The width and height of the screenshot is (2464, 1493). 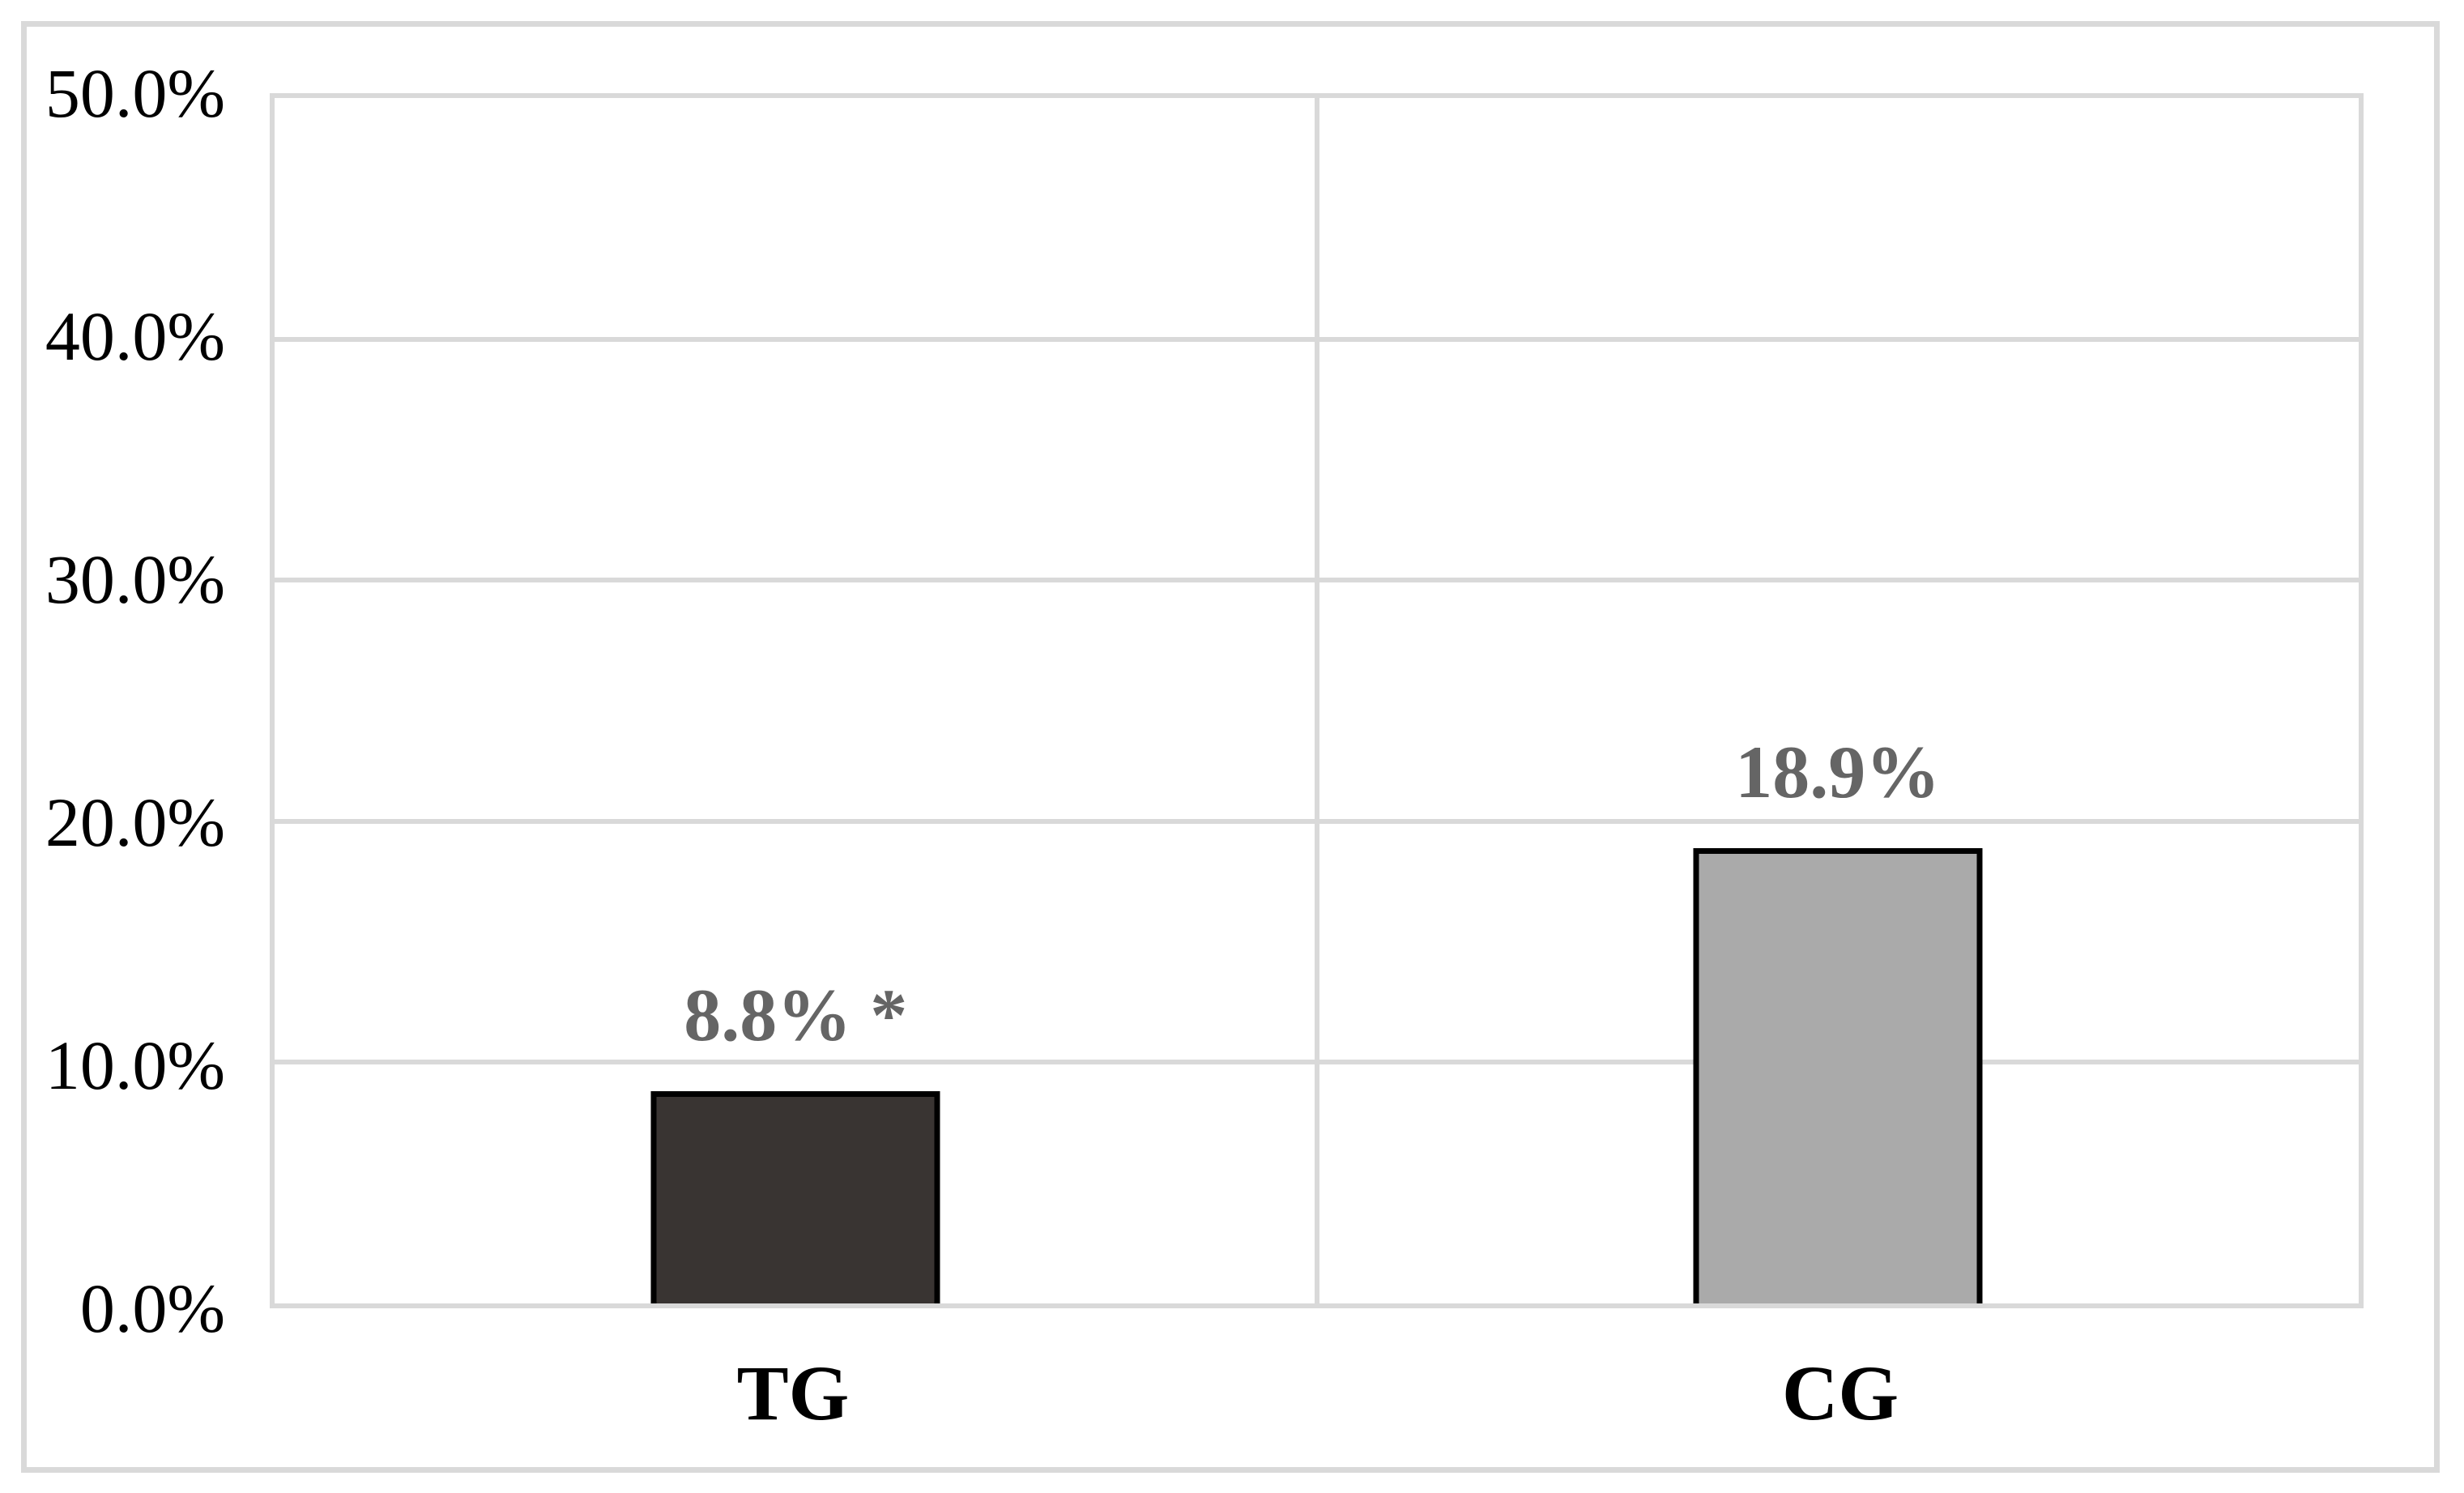 What do you see at coordinates (135, 336) in the screenshot?
I see `y-tick-label-40: 40.0%` at bounding box center [135, 336].